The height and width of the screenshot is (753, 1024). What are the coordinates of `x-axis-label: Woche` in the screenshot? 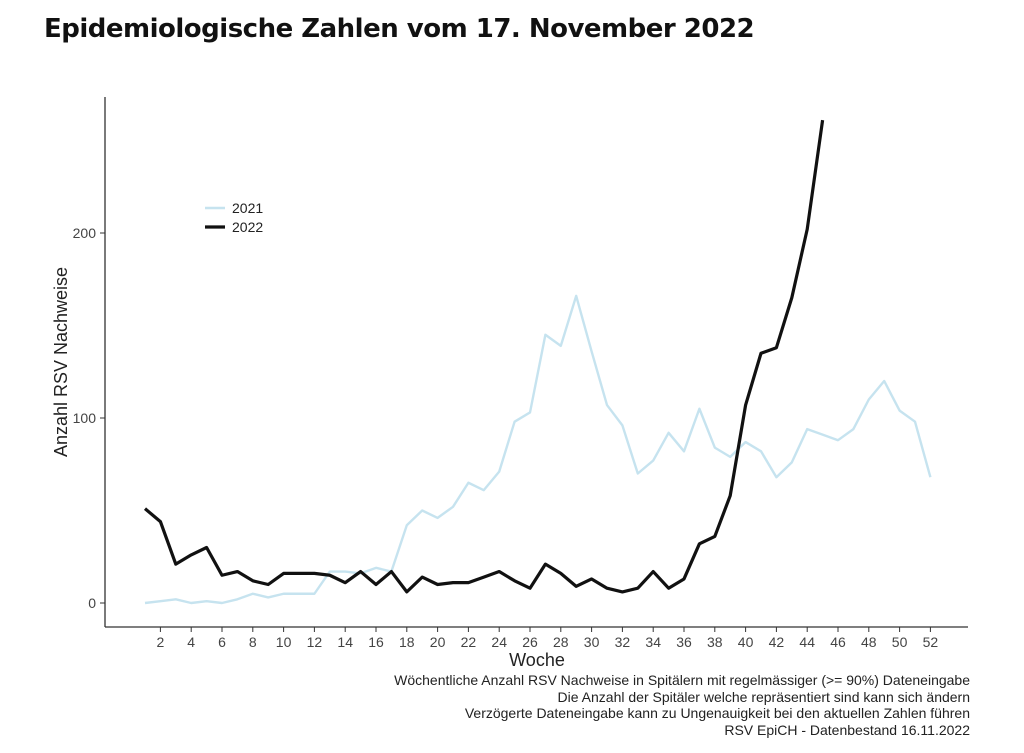 It's located at (537, 660).